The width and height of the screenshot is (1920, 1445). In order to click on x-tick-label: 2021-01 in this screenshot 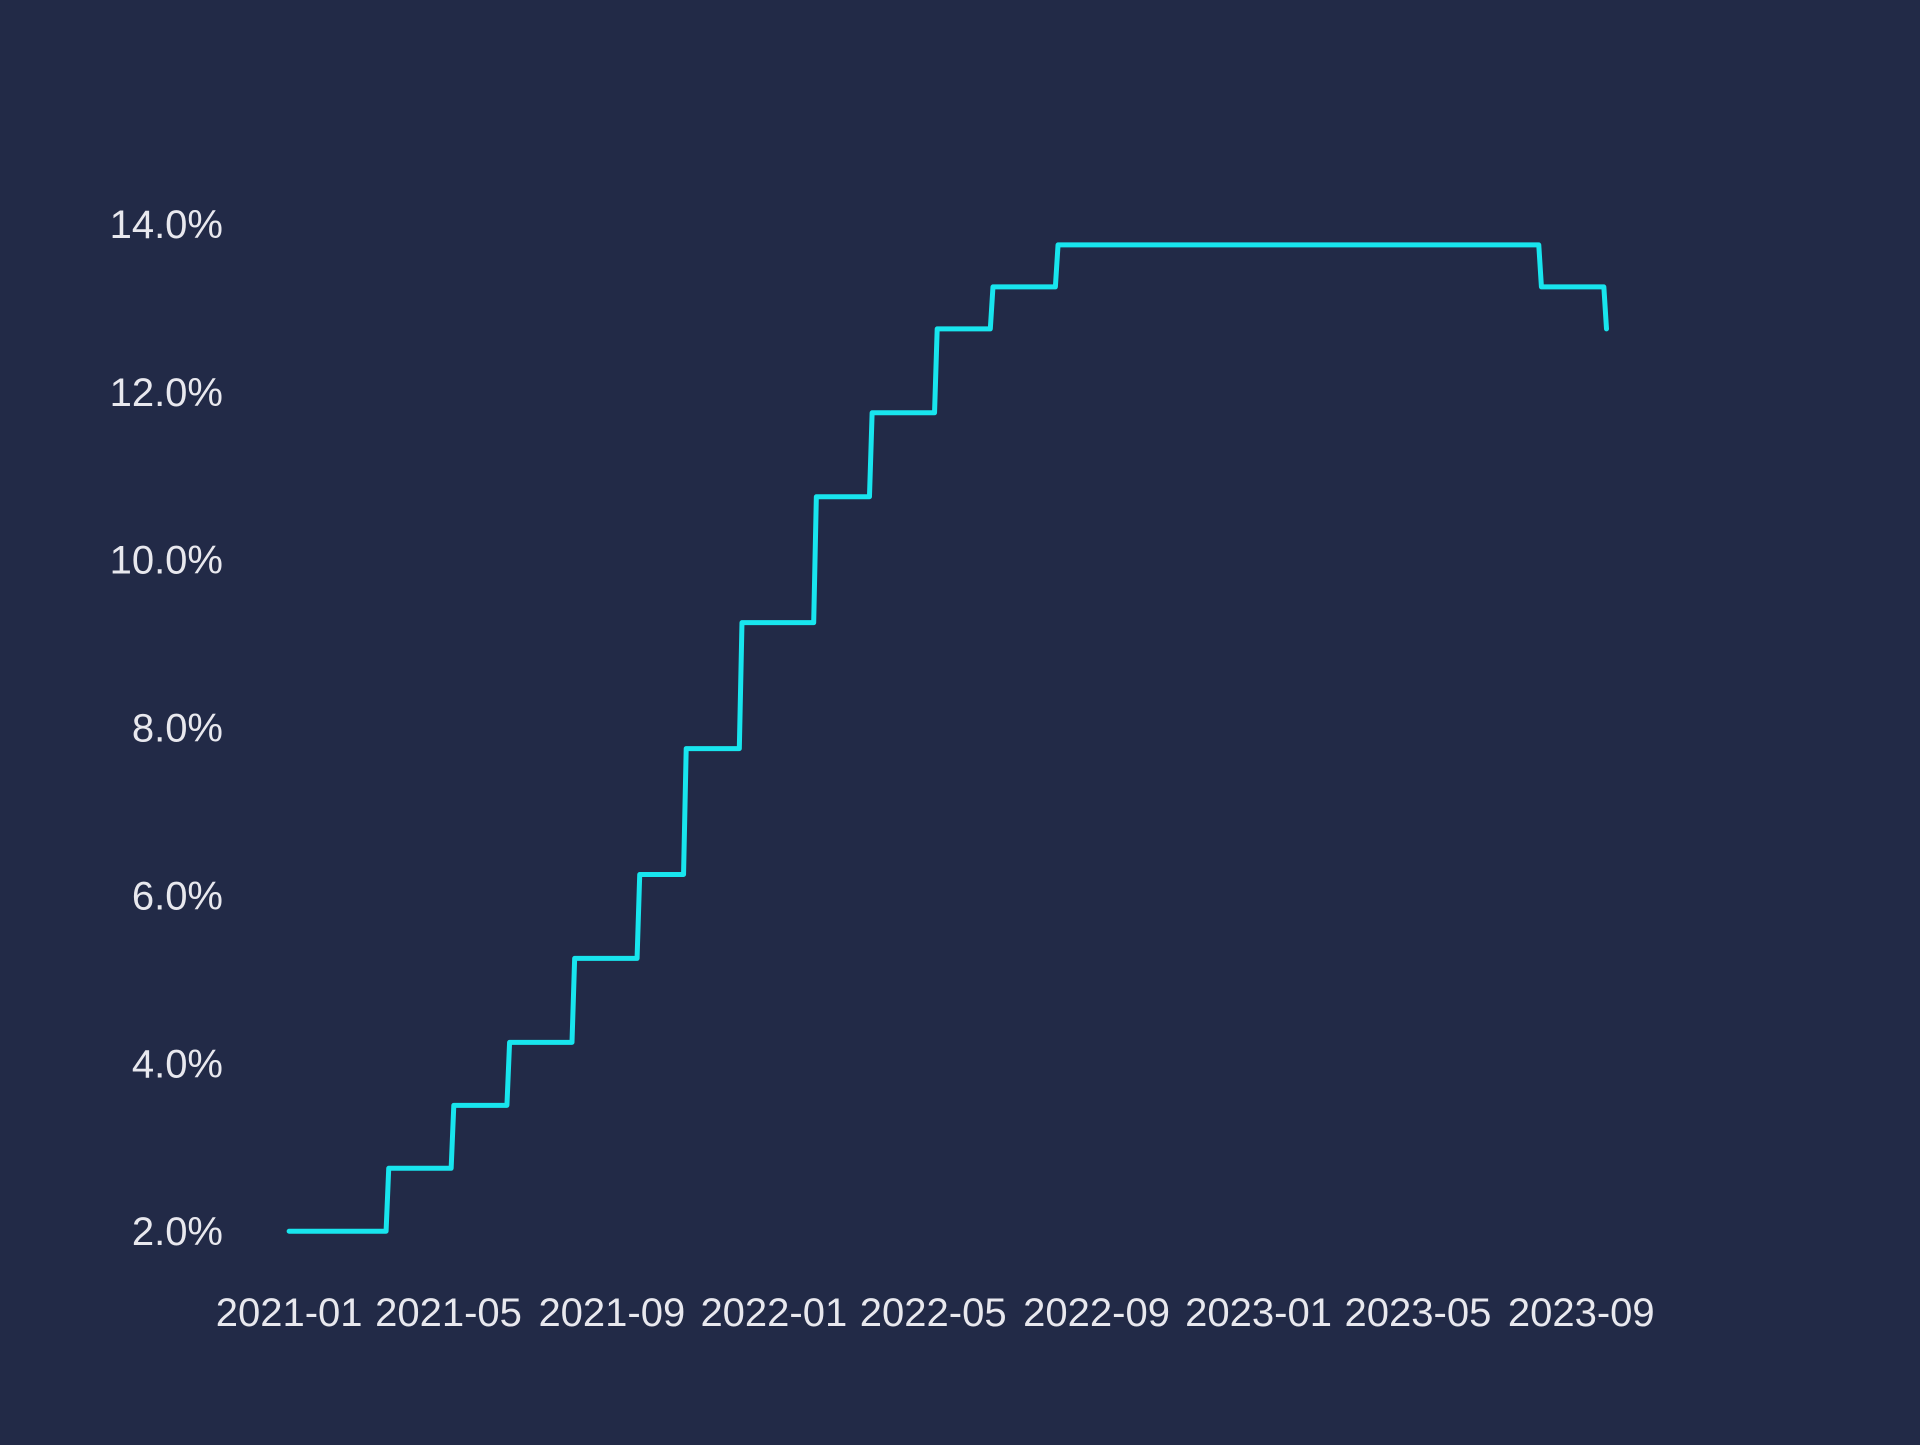, I will do `click(289, 1313)`.